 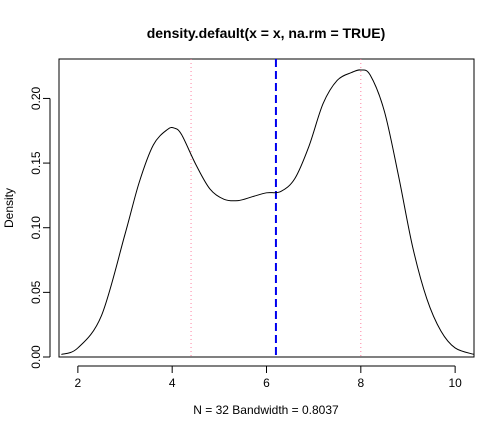 I want to click on y-axis: 0.00 0.05 0.10 0.15 0.20, so click(x=40, y=227).